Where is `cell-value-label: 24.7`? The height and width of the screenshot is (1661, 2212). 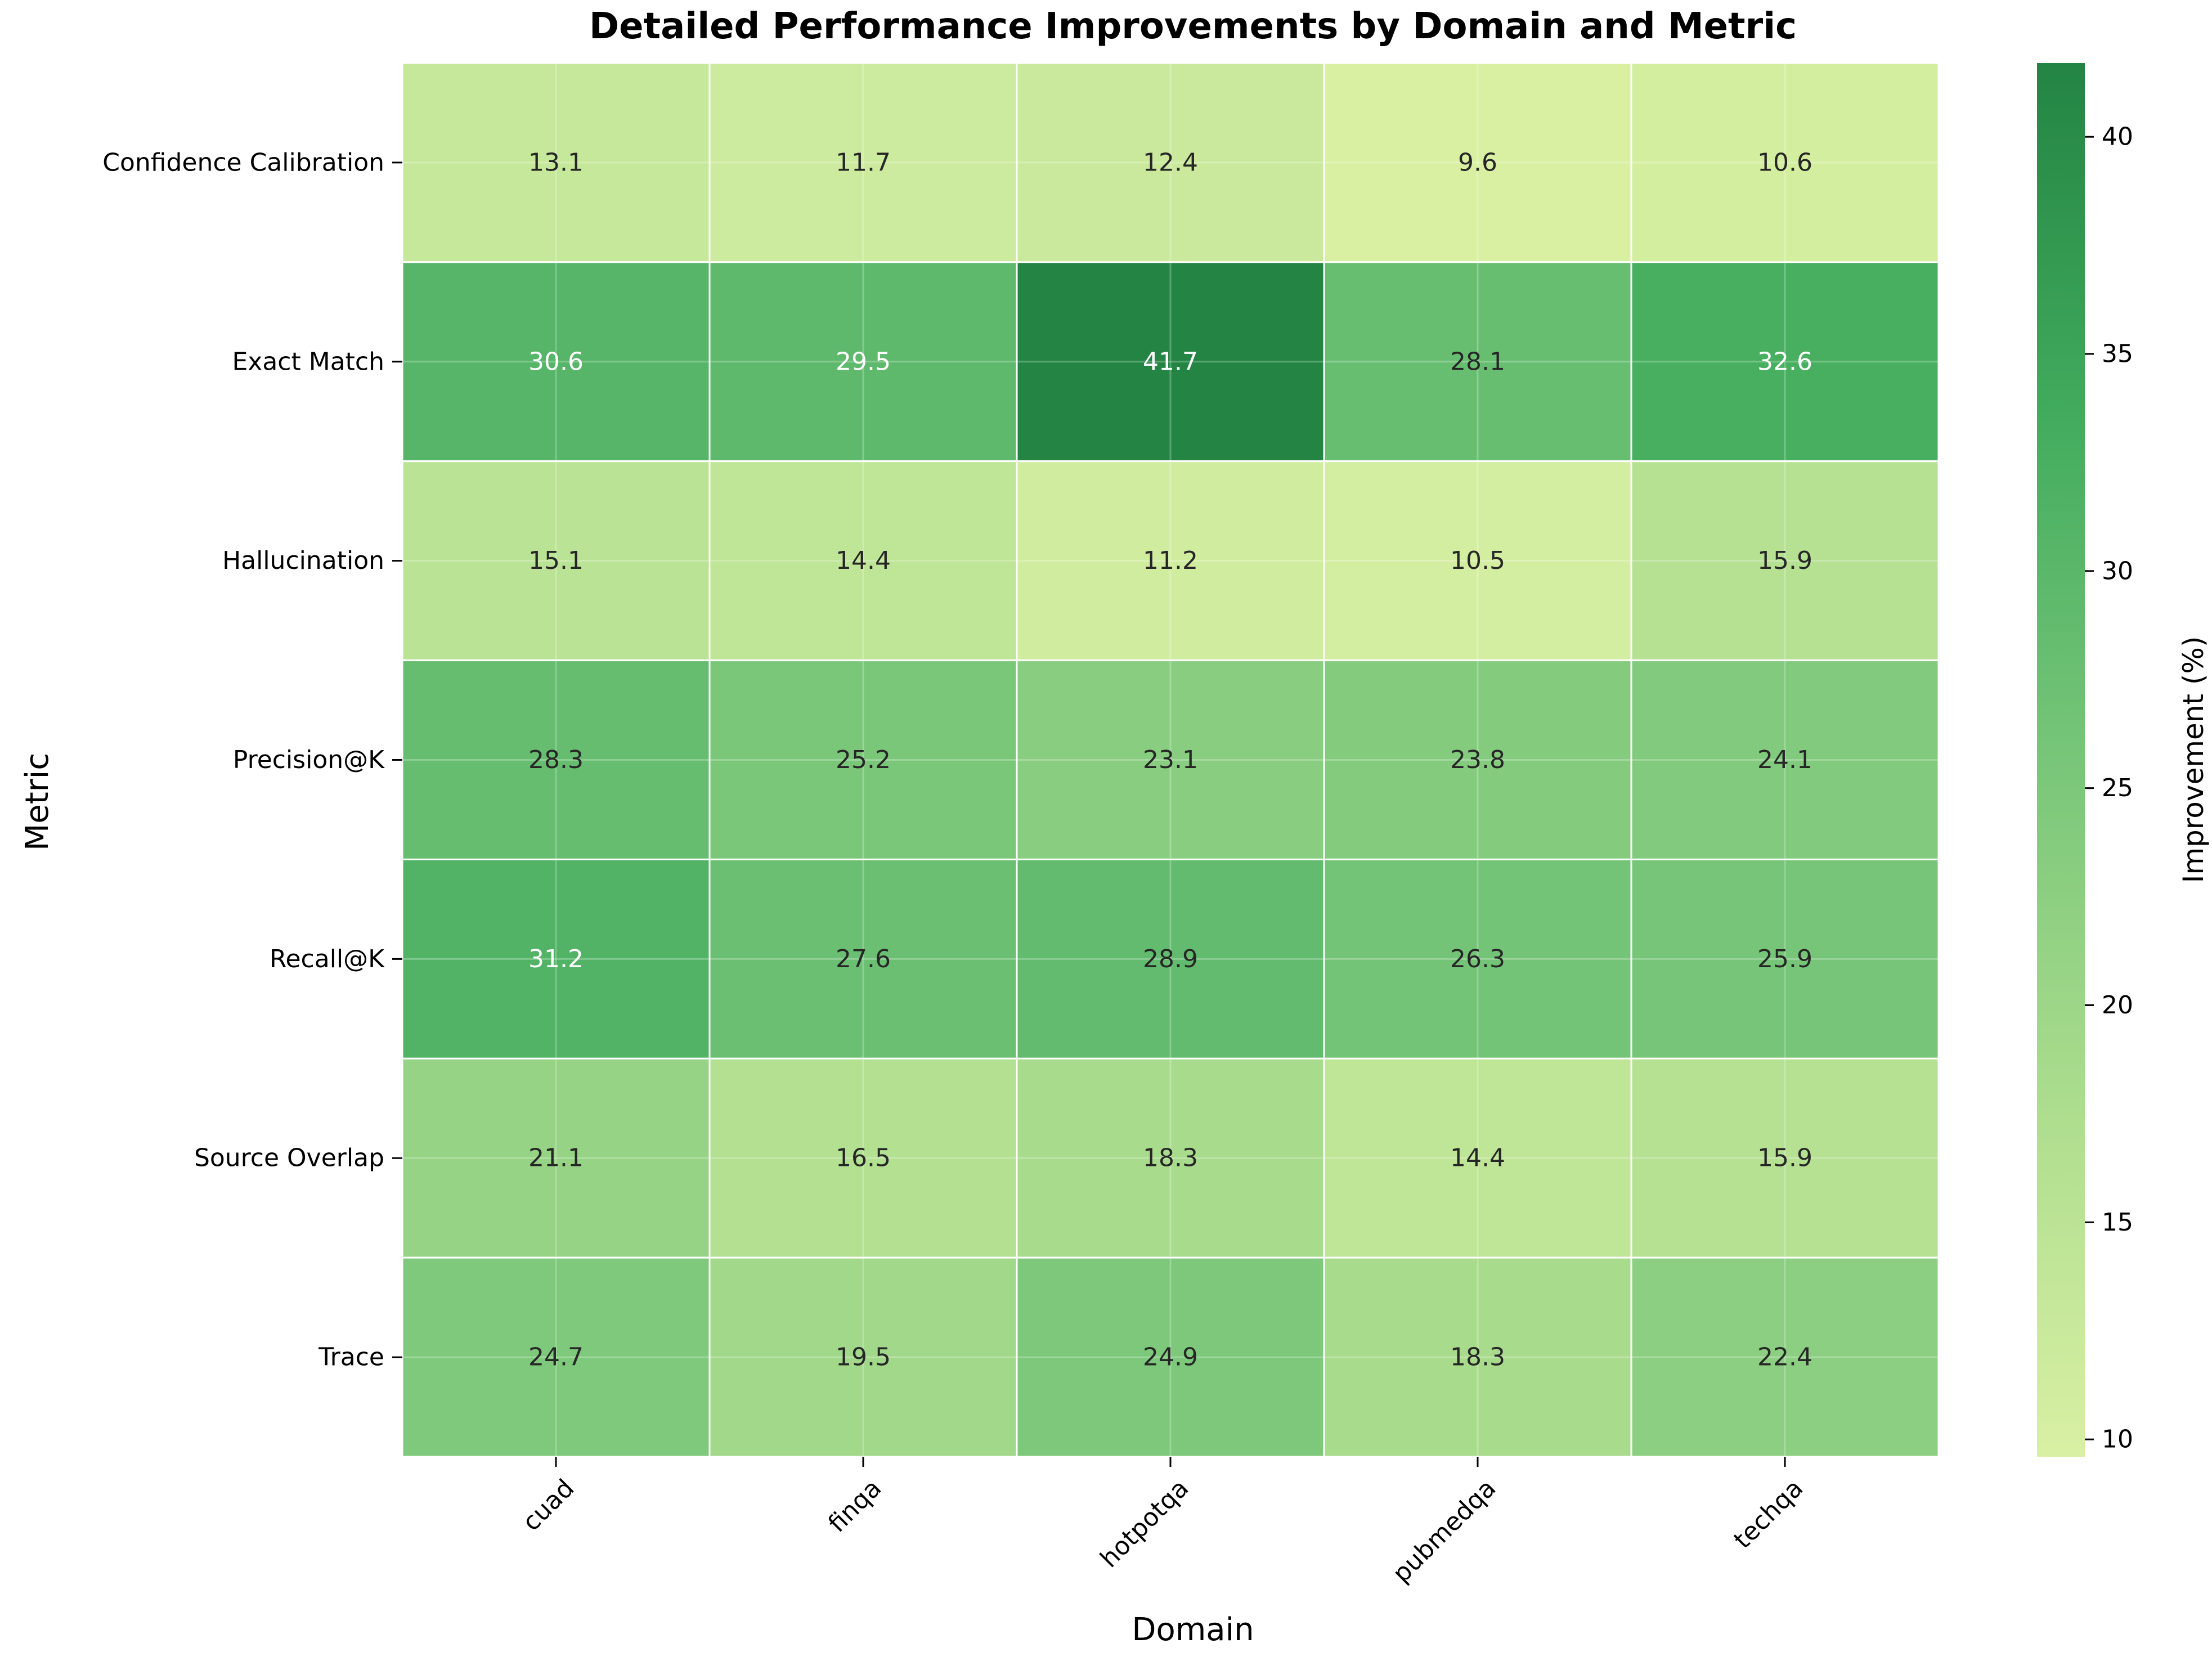
cell-value-label: 24.7 is located at coordinates (556, 1357).